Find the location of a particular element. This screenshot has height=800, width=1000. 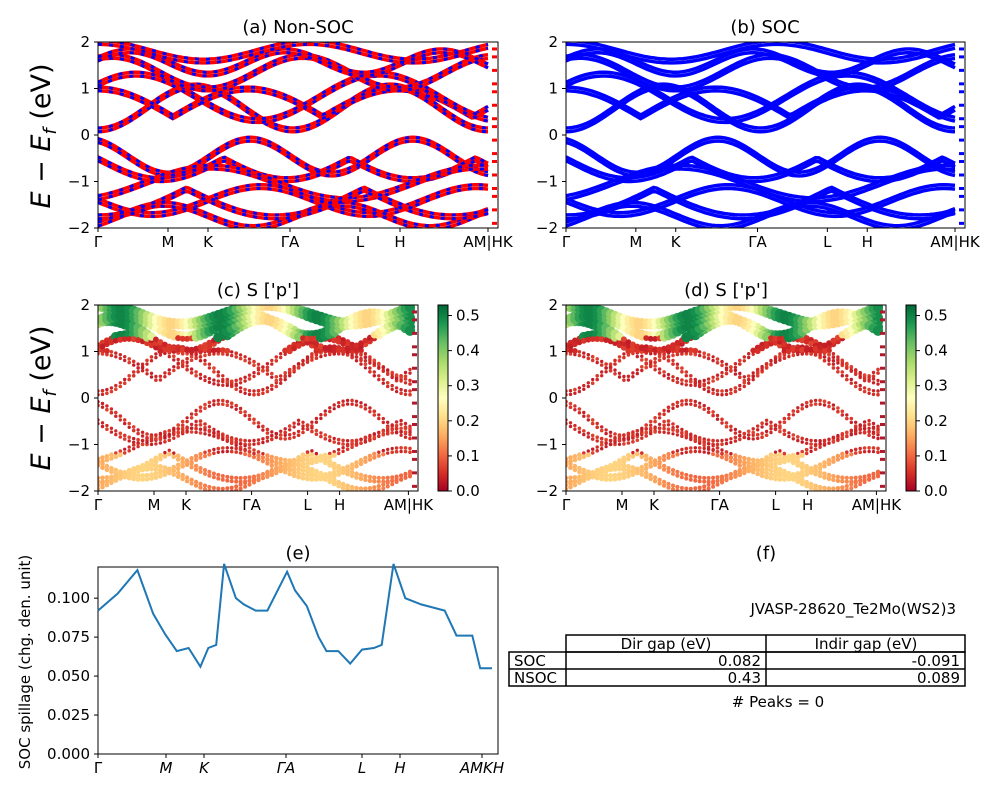

x-tick-label: H is located at coordinates (807, 505).